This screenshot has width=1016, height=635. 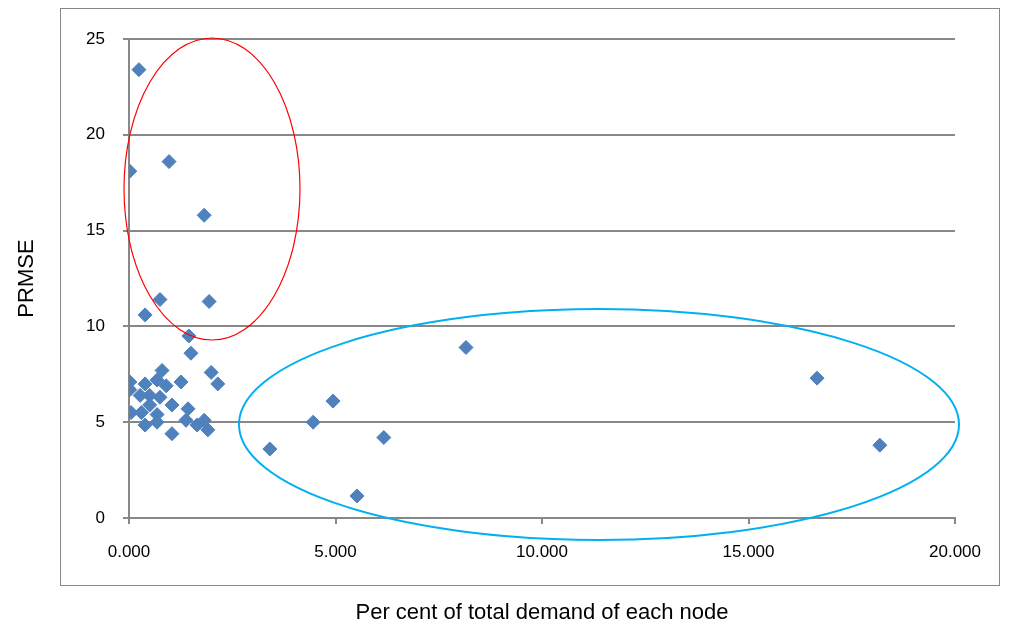 What do you see at coordinates (95, 230) in the screenshot?
I see `y-tick-label: 15` at bounding box center [95, 230].